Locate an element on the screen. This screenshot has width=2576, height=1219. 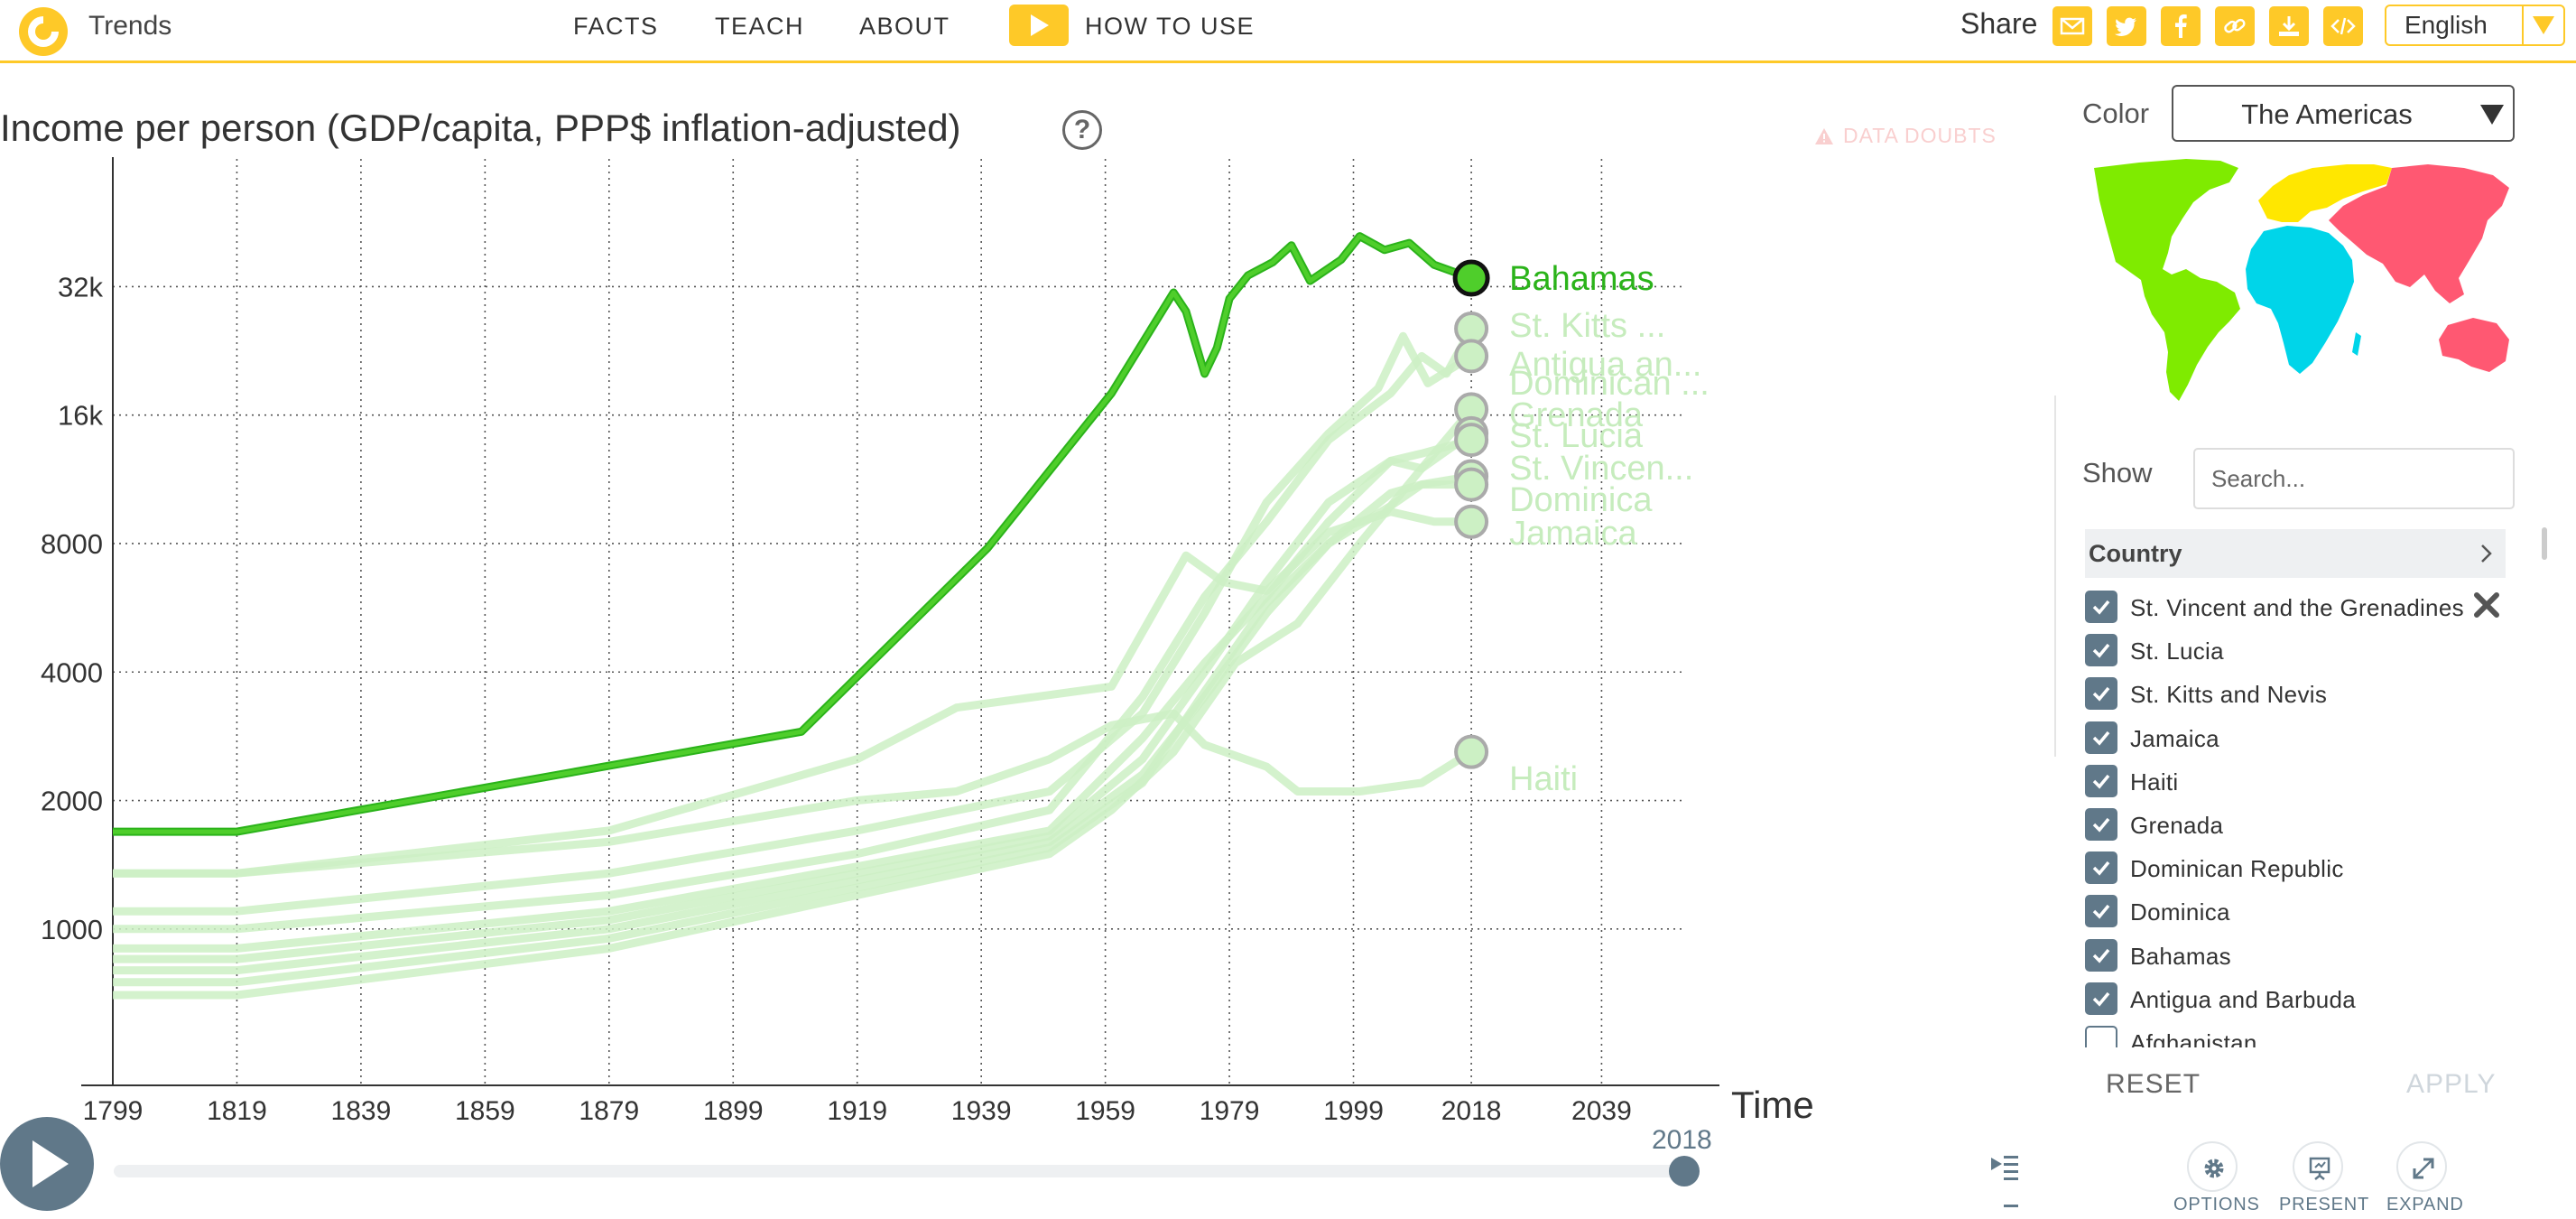
country-list-item: Antigua and Barbuda is located at coordinates (2302, 998).